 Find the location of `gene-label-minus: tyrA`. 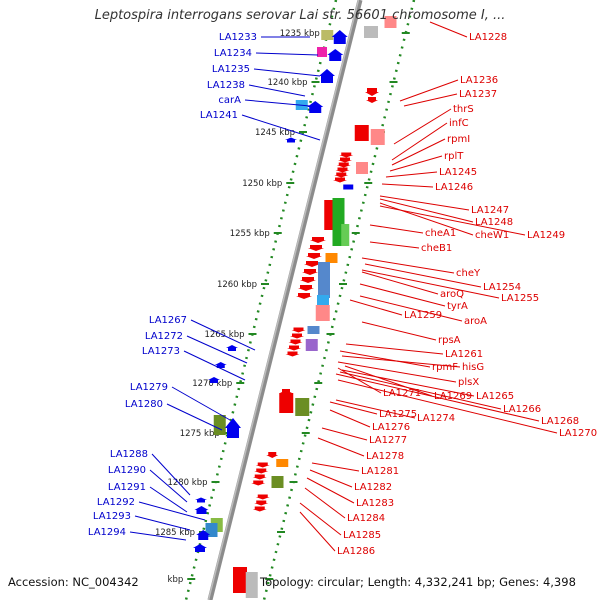

gene-label-minus: tyrA is located at coordinates (457, 306).